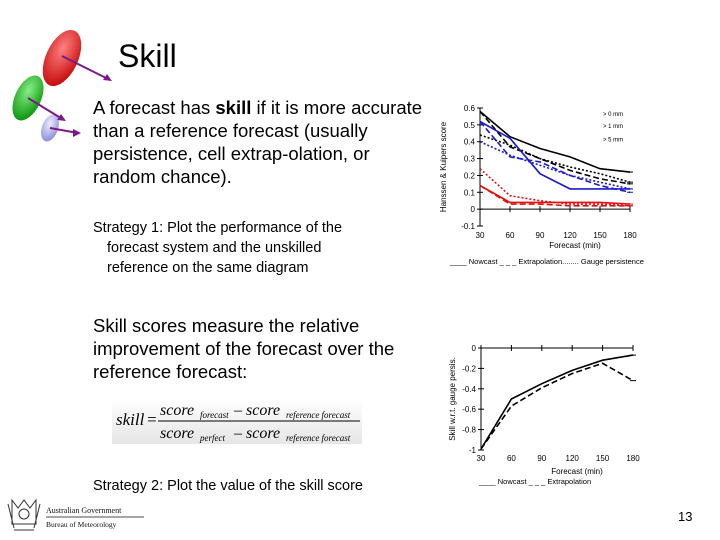  Describe the element at coordinates (214, 415) in the screenshot. I see `formula-num-sub1: forecast` at that location.